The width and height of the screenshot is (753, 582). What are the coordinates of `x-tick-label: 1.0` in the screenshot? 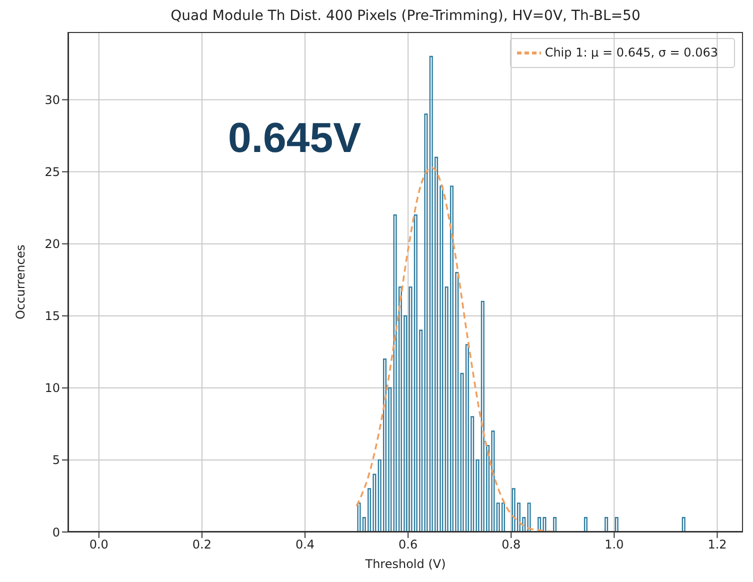 It's located at (614, 545).